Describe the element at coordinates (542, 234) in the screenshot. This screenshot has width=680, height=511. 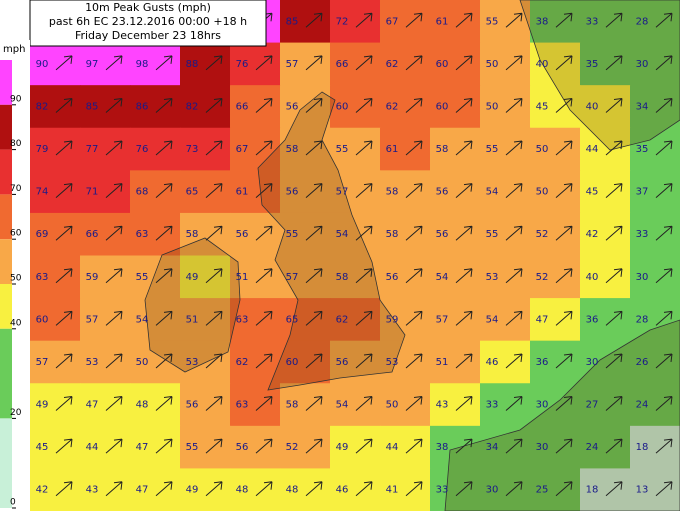
I see `gust-value: 52` at that location.